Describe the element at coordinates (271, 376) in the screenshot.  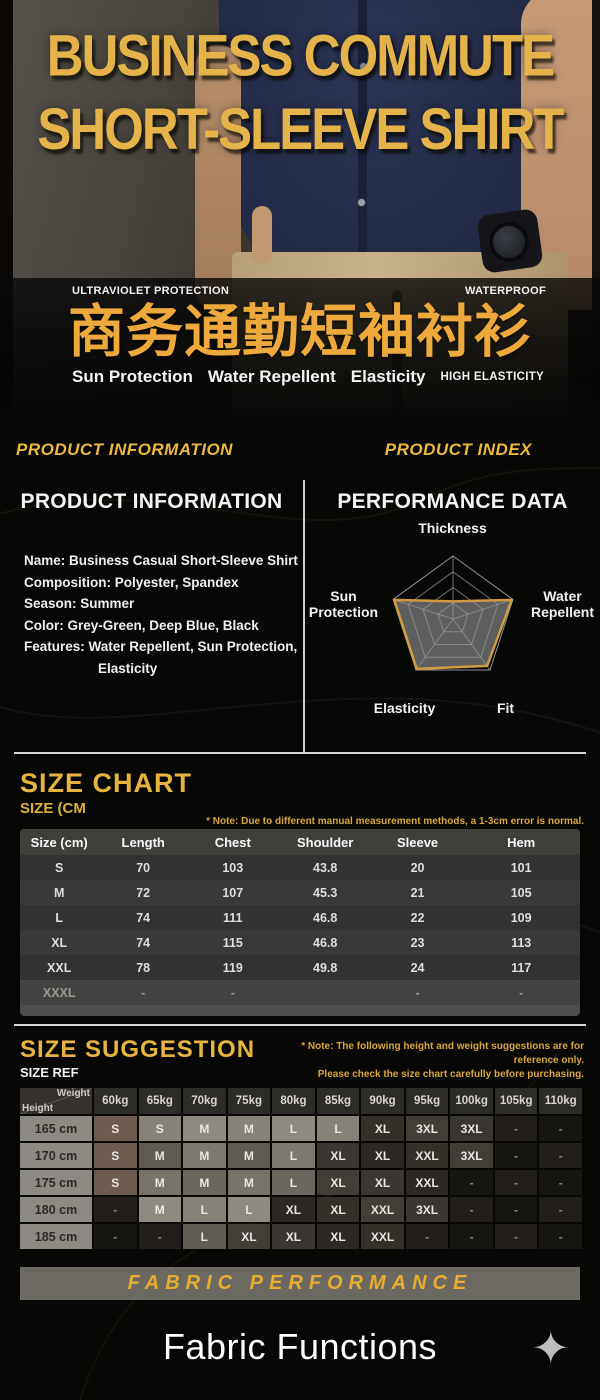
I see `feature-label: Water Repellent` at that location.